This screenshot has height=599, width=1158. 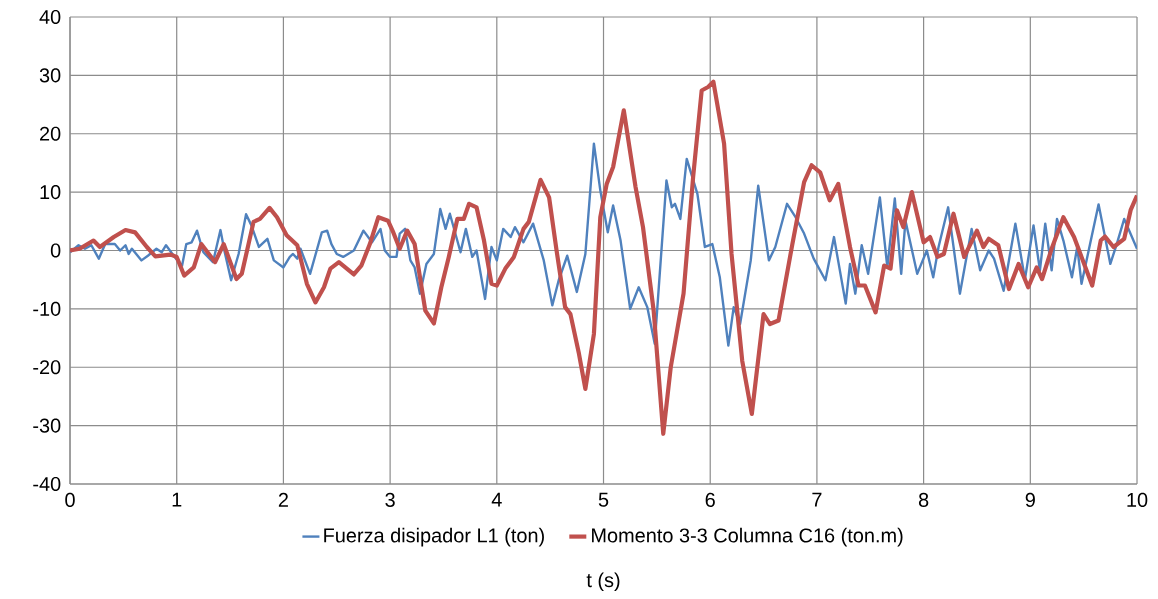 What do you see at coordinates (434, 537) in the screenshot?
I see `legend-label: Fuerza disipador L1 (ton)` at bounding box center [434, 537].